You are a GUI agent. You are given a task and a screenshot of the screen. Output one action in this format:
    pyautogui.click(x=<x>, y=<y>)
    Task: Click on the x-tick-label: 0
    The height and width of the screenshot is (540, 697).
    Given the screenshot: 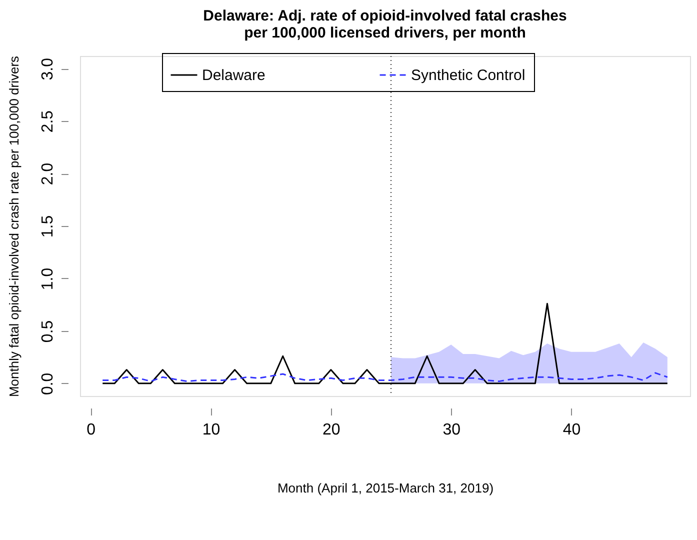 What is the action you would take?
    pyautogui.click(x=91, y=430)
    